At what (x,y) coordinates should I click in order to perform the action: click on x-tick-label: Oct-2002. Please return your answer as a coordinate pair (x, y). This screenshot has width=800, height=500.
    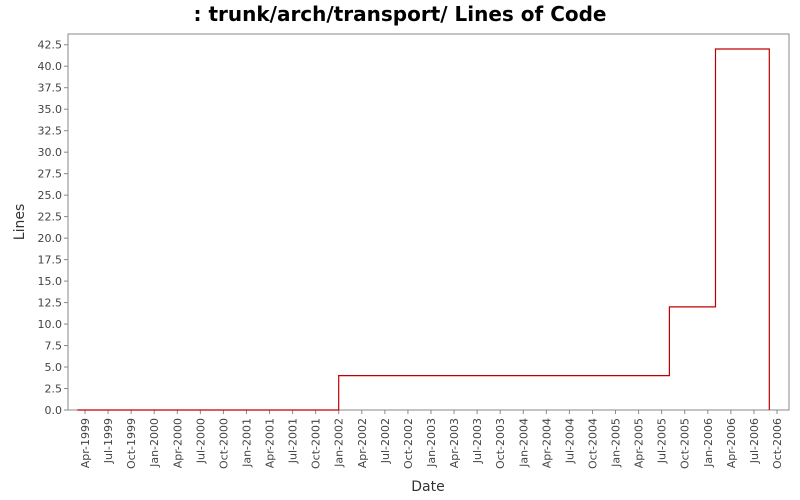
    Looking at the image, I should click on (408, 443).